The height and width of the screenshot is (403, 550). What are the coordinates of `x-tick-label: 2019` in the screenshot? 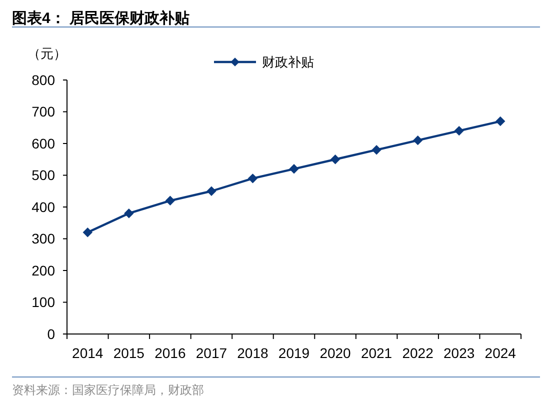 It's located at (294, 353).